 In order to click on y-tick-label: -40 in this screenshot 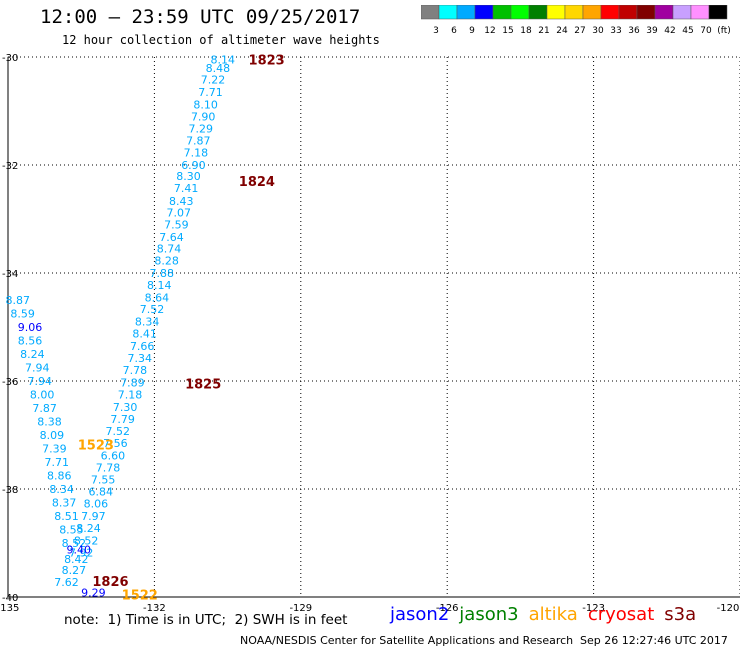, I will do `click(10, 598)`.